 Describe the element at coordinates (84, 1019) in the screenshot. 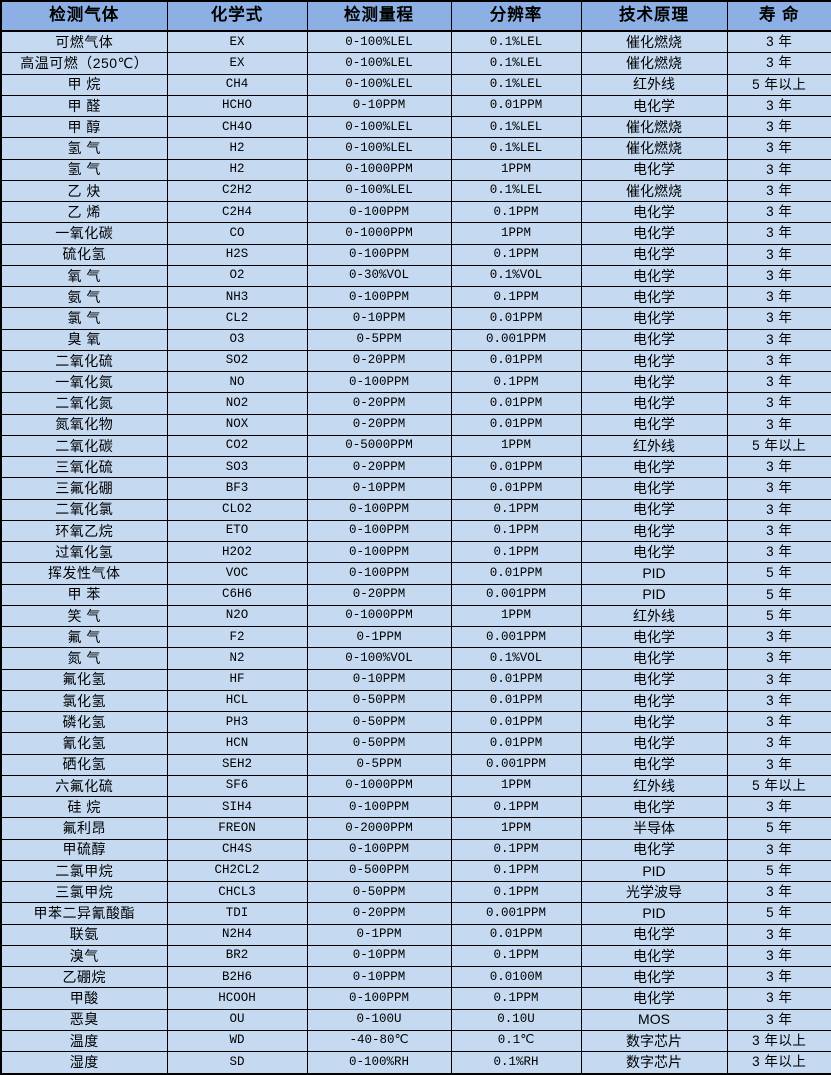

I see `cell-gas: 恶臭` at that location.